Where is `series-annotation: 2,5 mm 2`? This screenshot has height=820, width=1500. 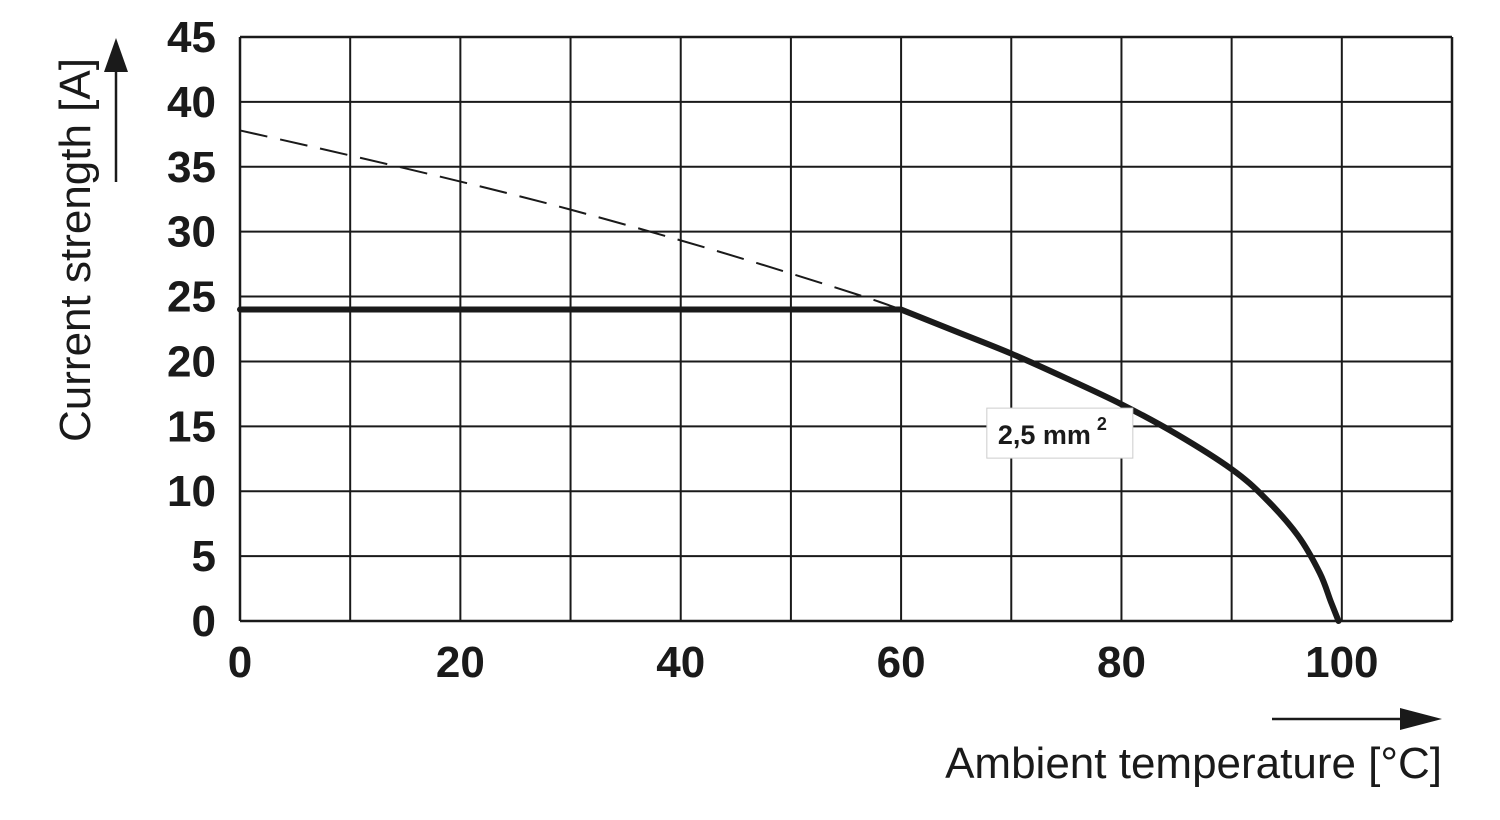
series-annotation: 2,5 mm 2 is located at coordinates (1060, 433).